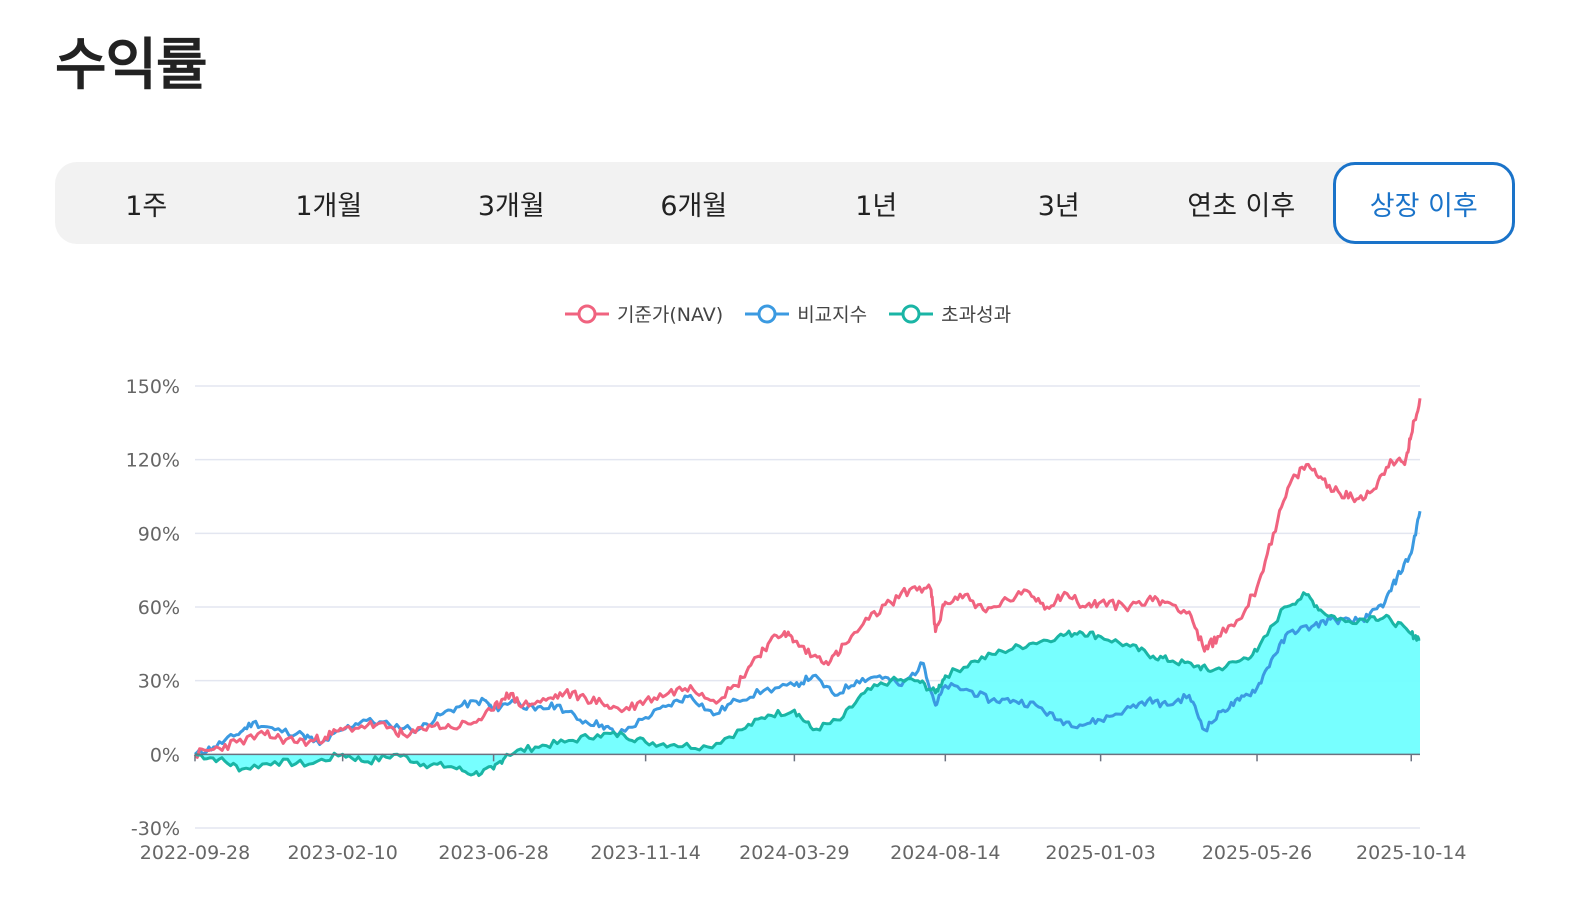 The height and width of the screenshot is (912, 1576). What do you see at coordinates (493, 853) in the screenshot?
I see `x-tick-label: 2023-06-28` at bounding box center [493, 853].